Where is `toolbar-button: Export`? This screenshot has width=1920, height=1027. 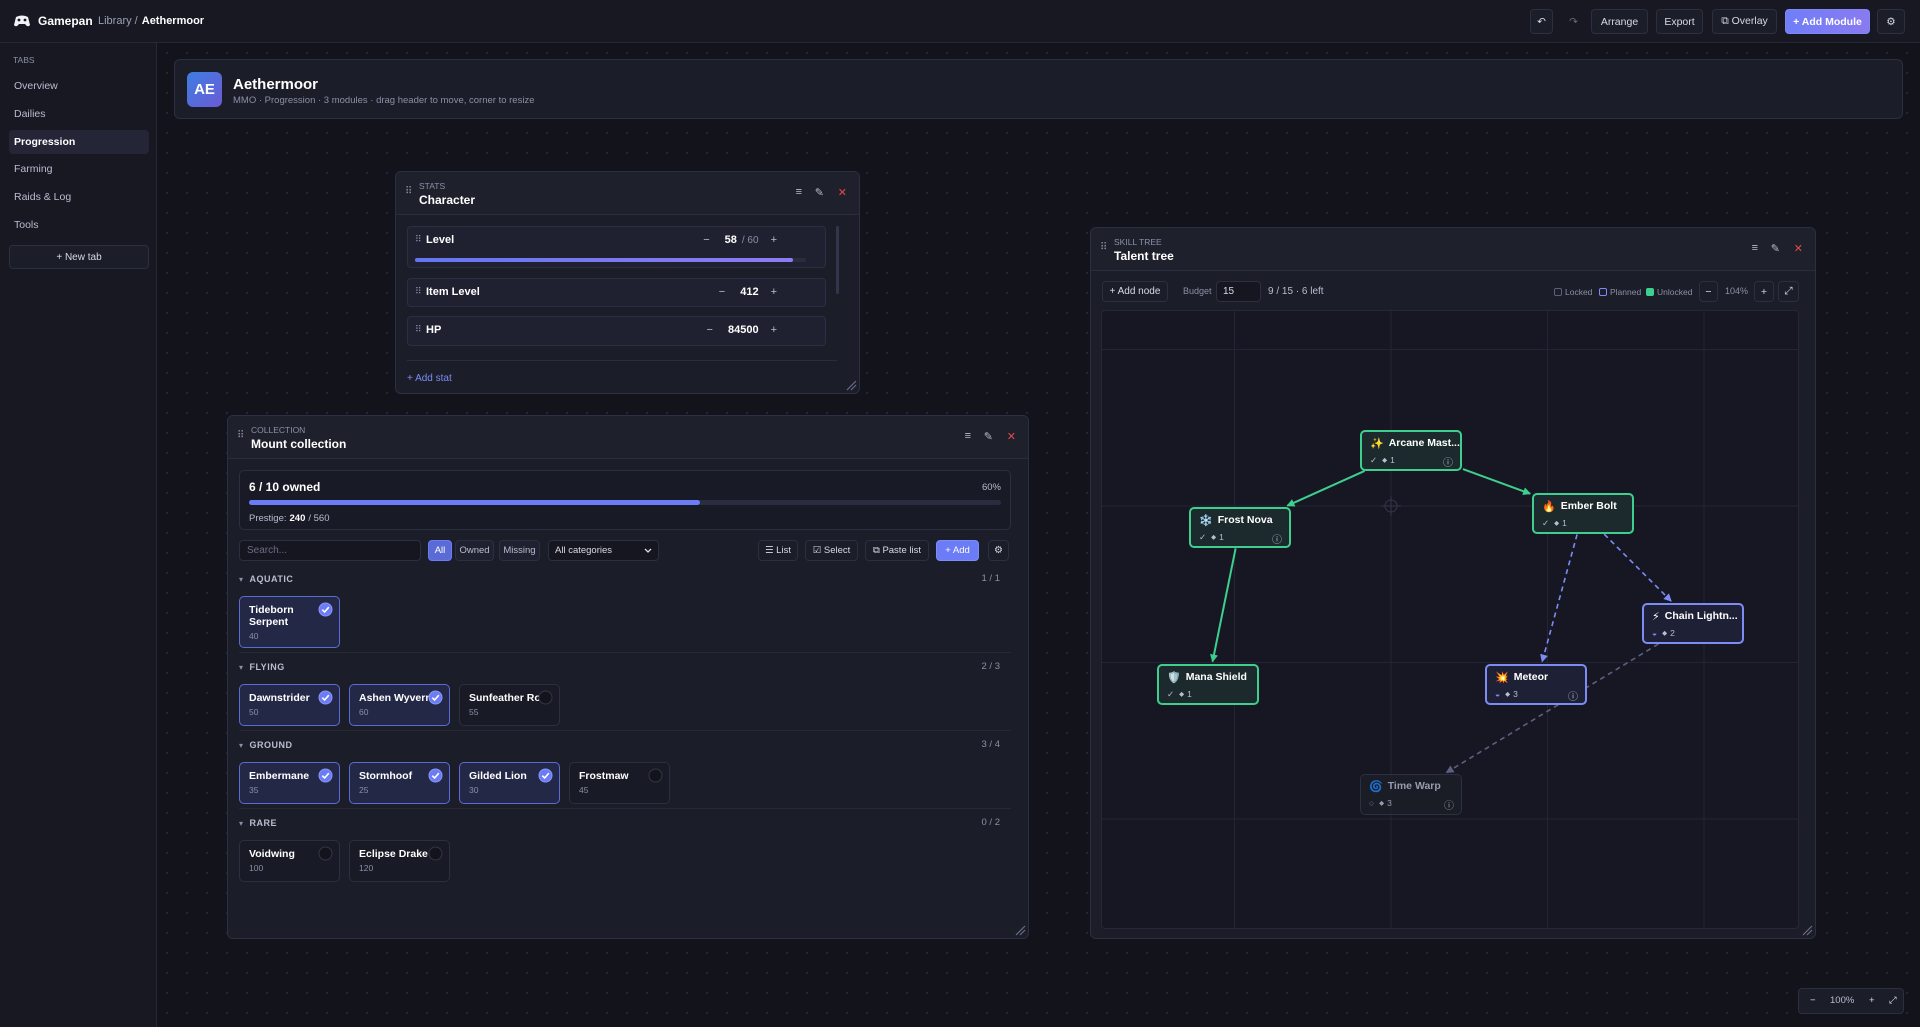
toolbar-button: Export is located at coordinates (1679, 21).